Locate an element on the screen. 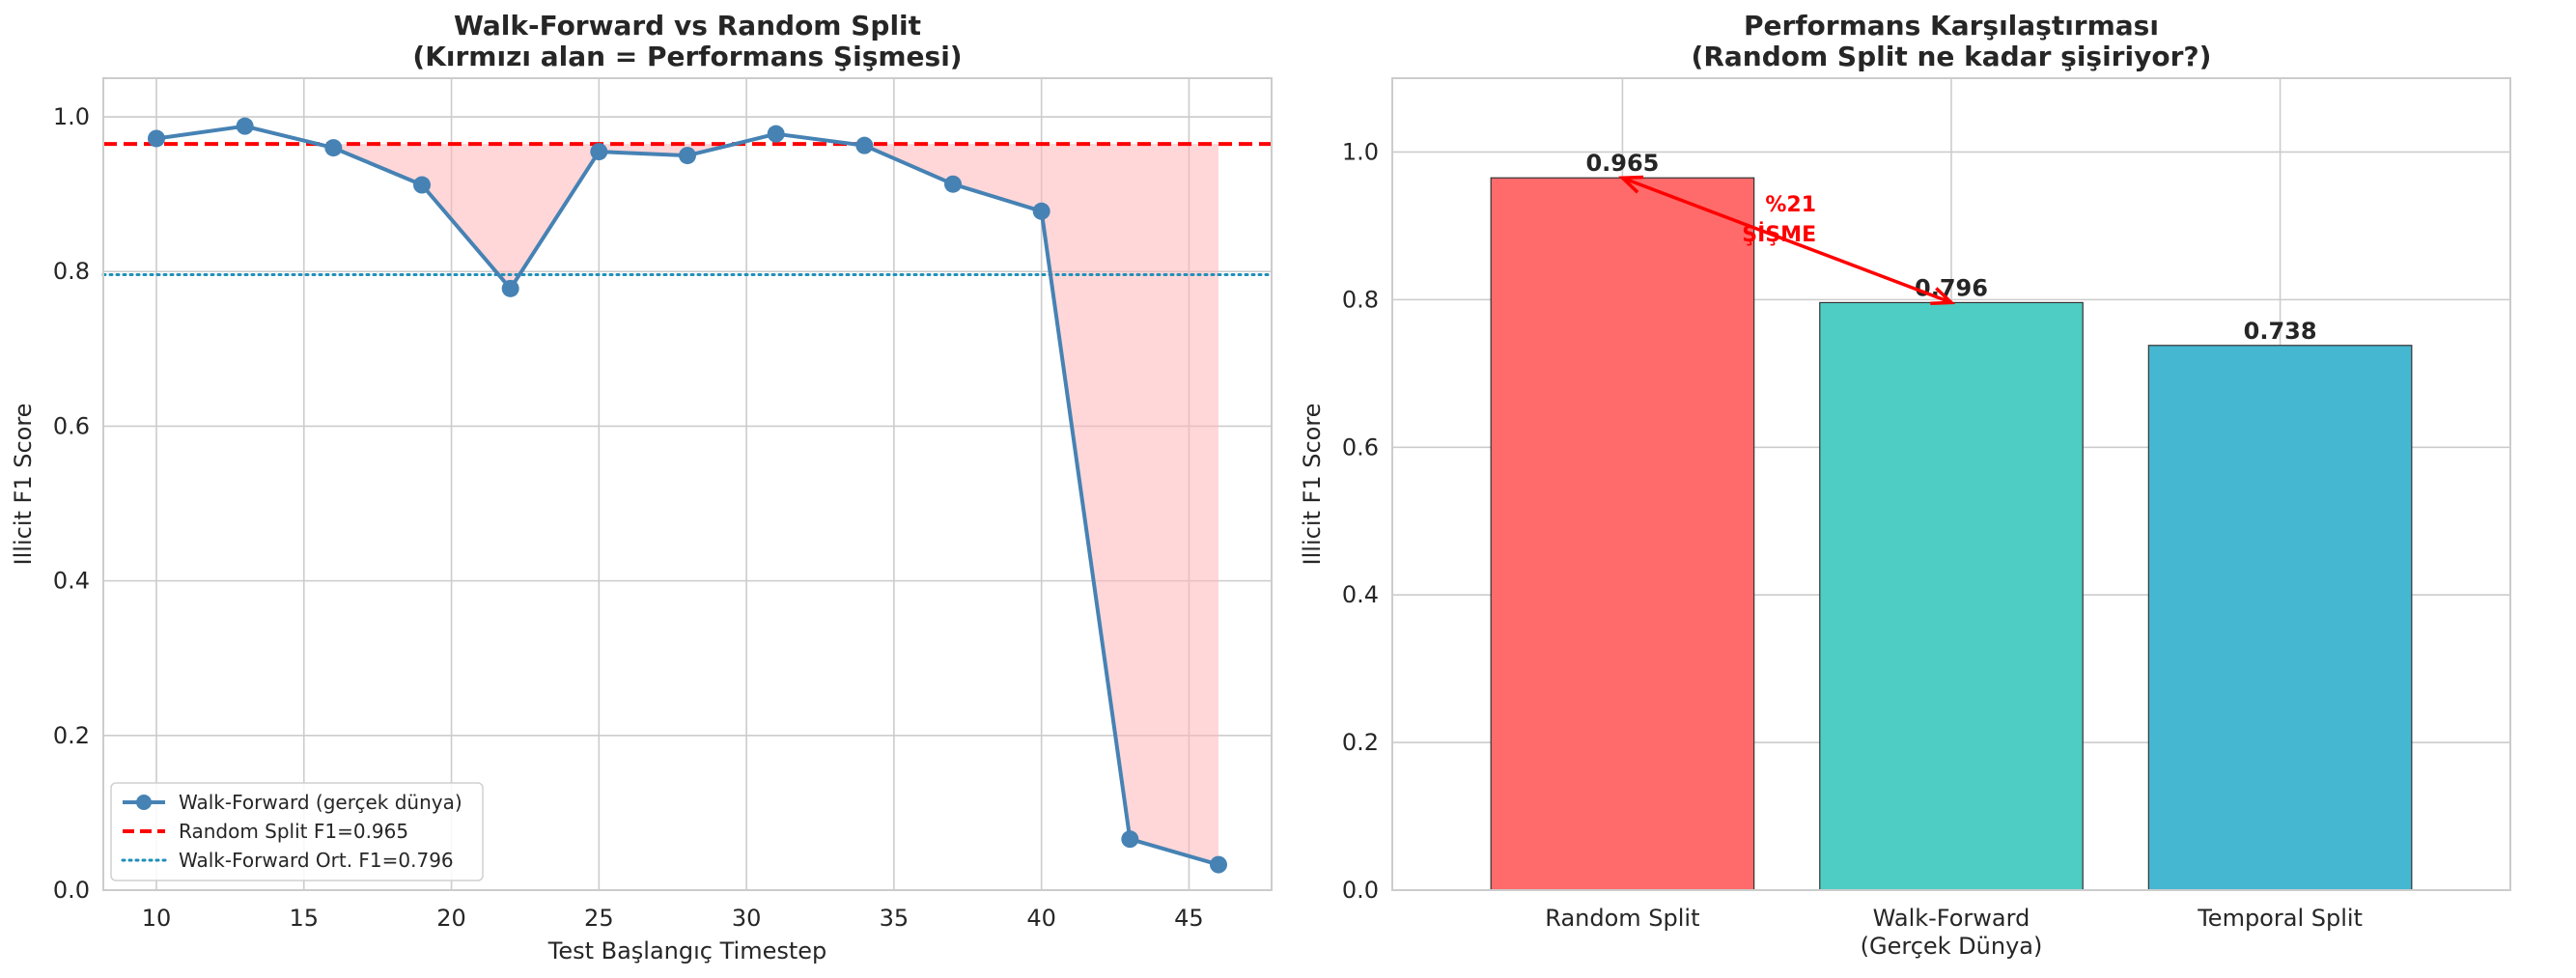  x-tick-label: 15 is located at coordinates (305, 919).